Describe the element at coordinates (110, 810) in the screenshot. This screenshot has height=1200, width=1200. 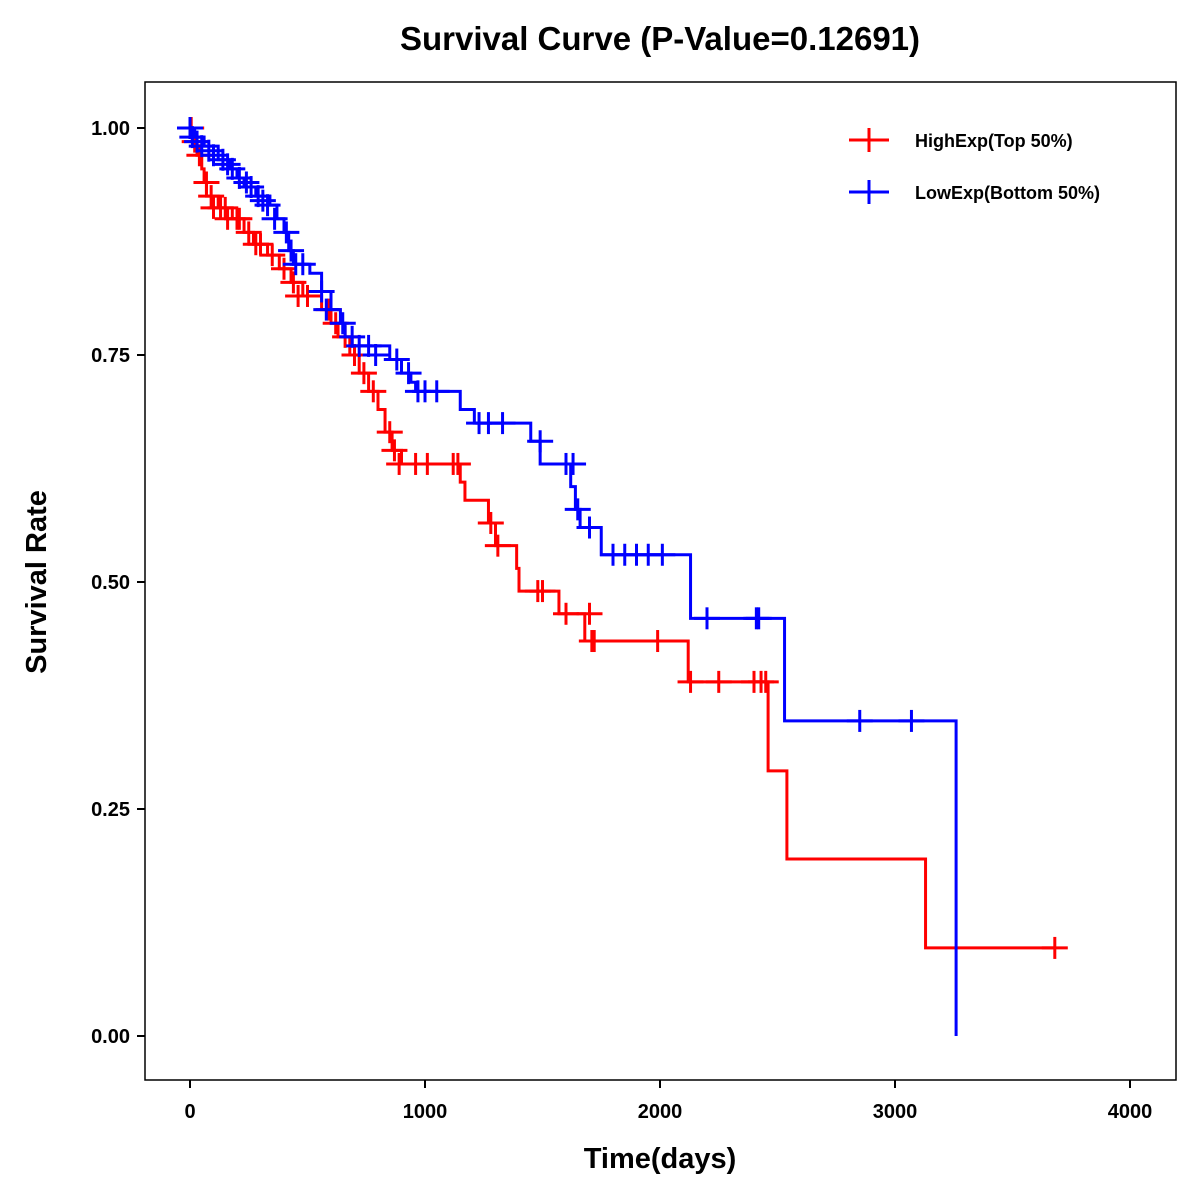
I see `y-tick-label: 0.25` at that location.